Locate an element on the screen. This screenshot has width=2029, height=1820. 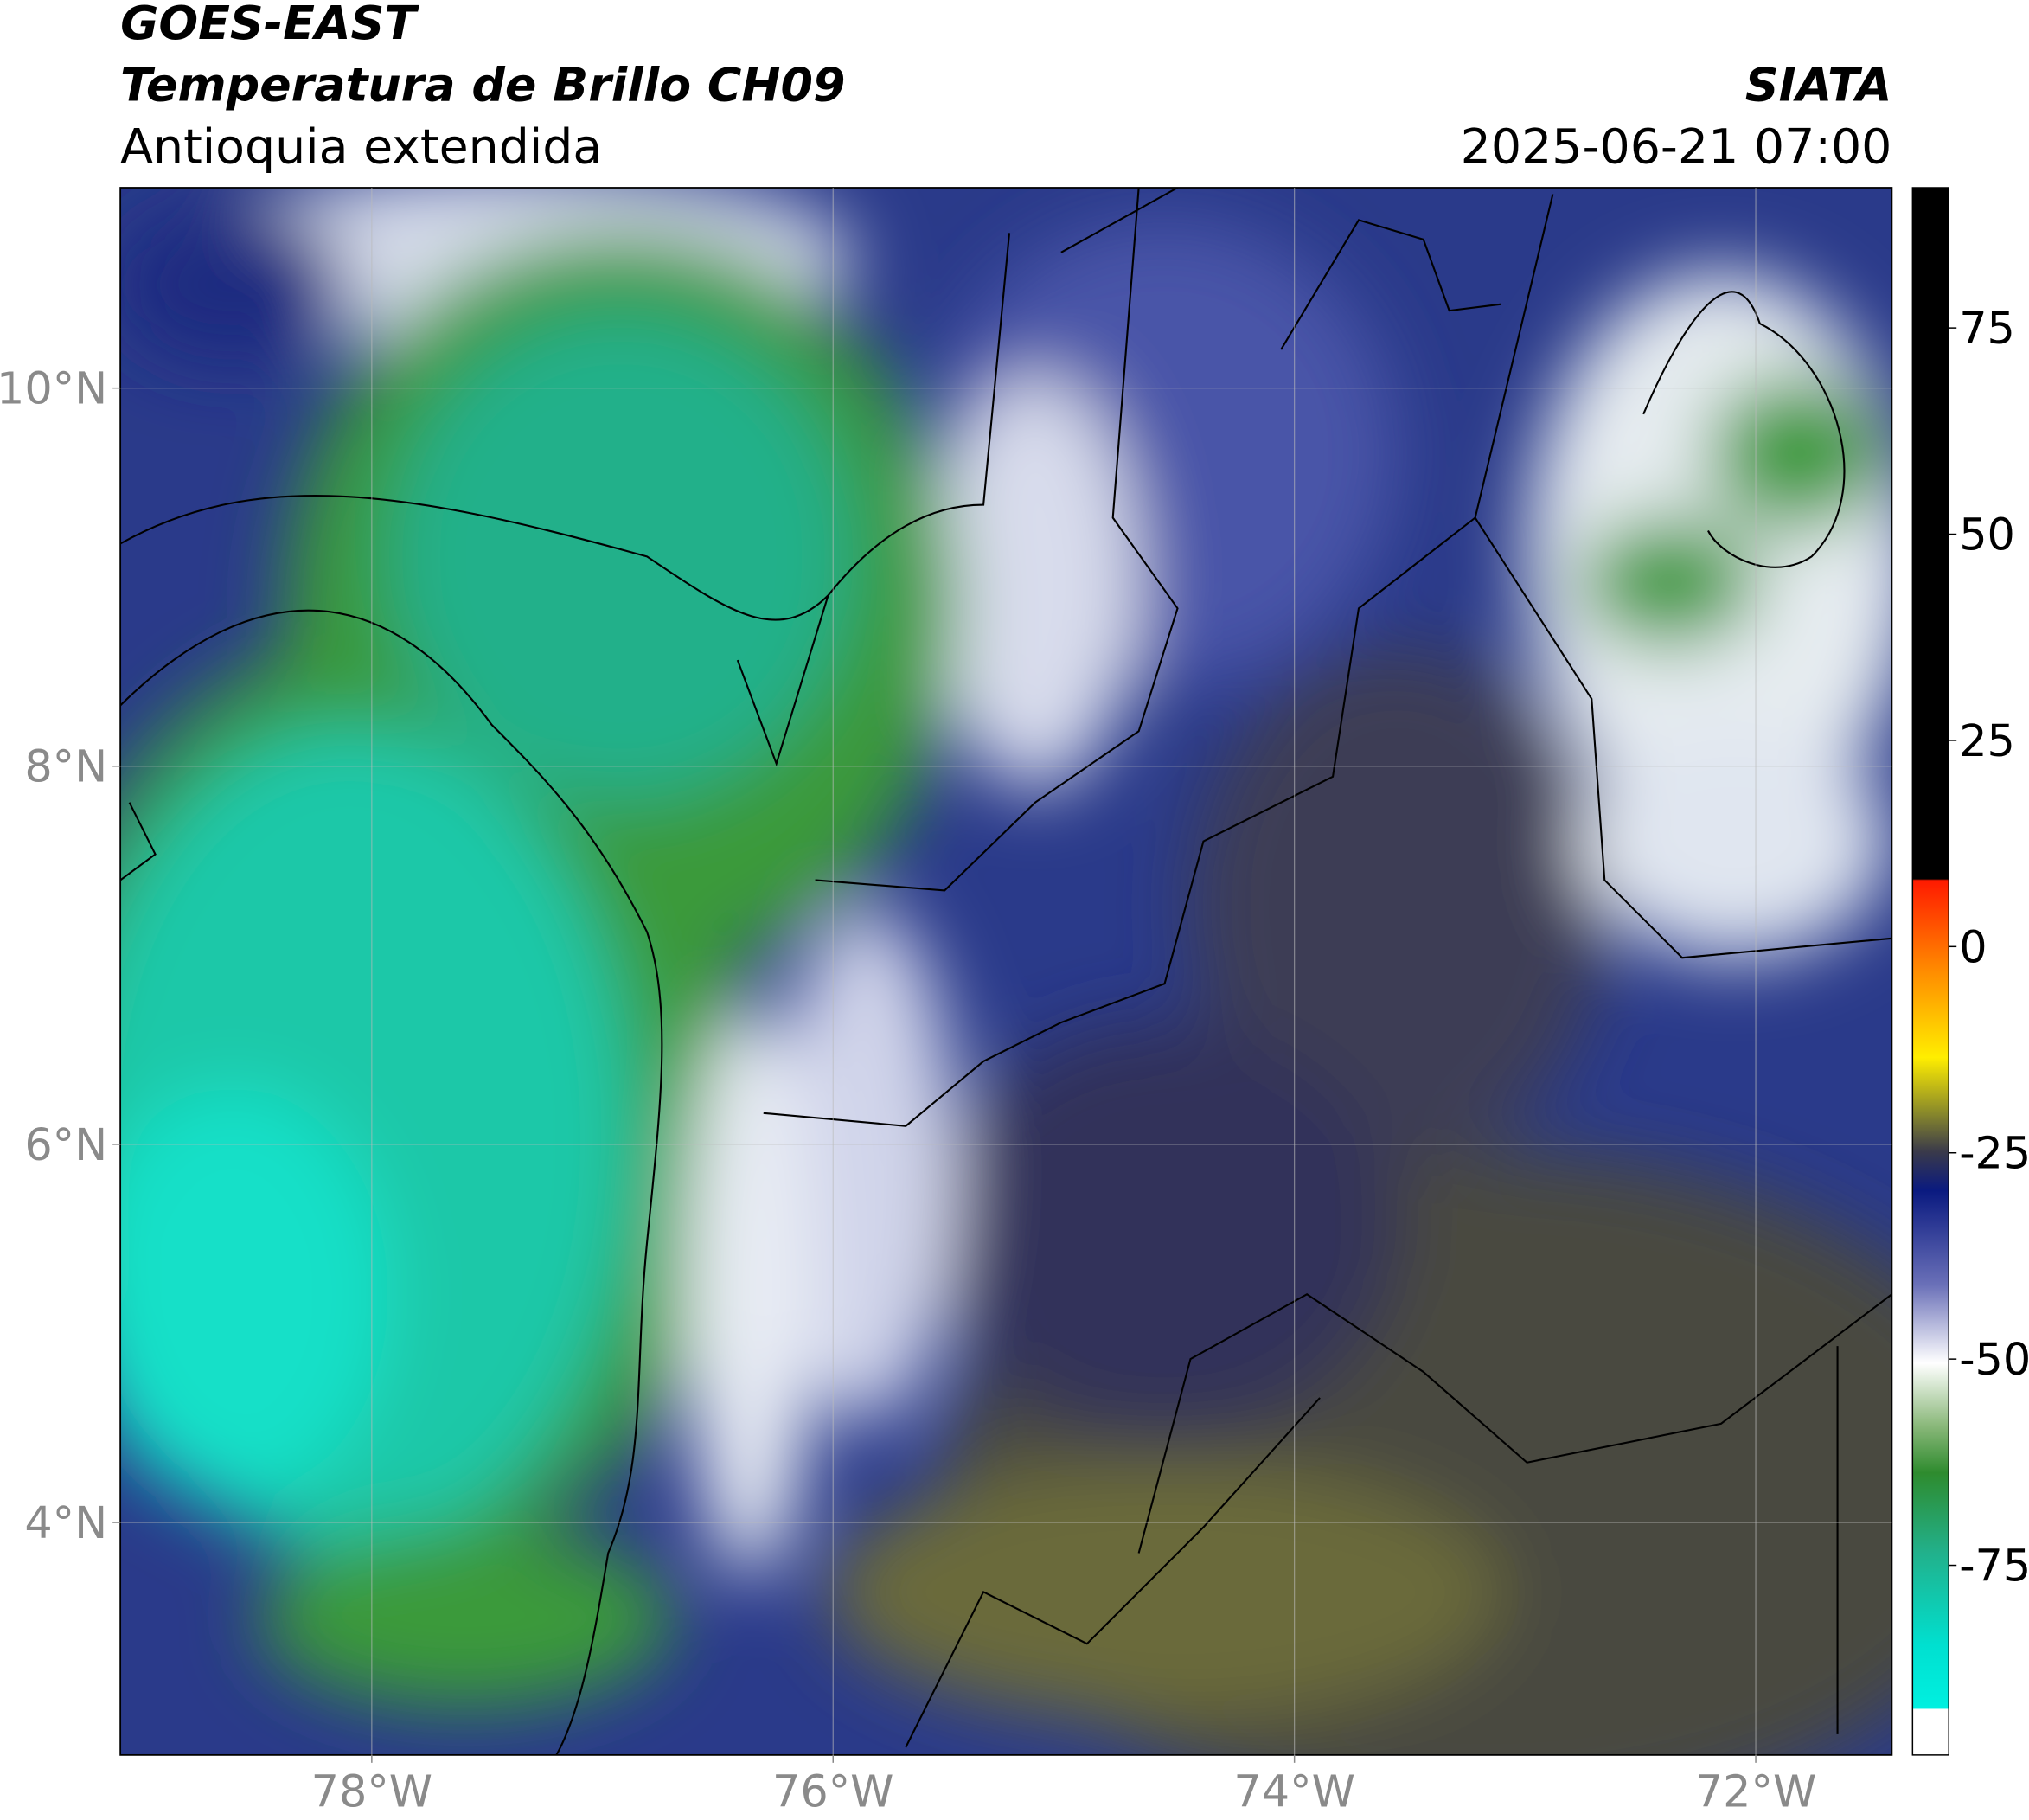
y-tick-label: 8°N is located at coordinates (65, 766).